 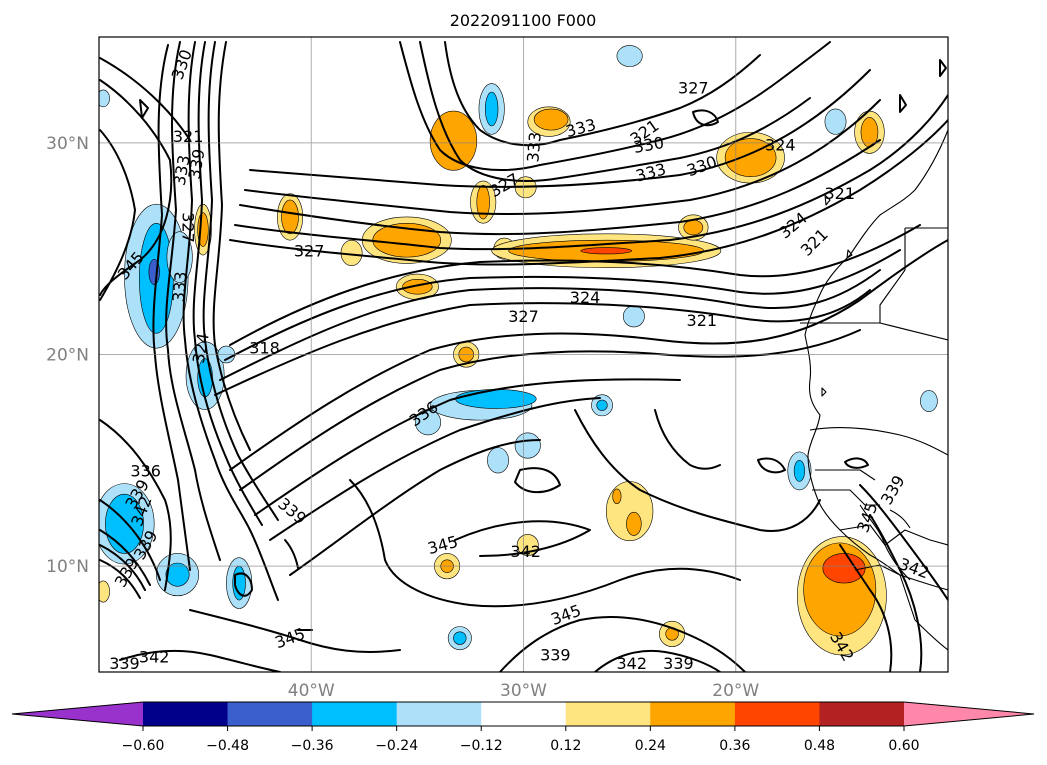 I want to click on colorbar-tick-label: −0.24, so click(x=396, y=746).